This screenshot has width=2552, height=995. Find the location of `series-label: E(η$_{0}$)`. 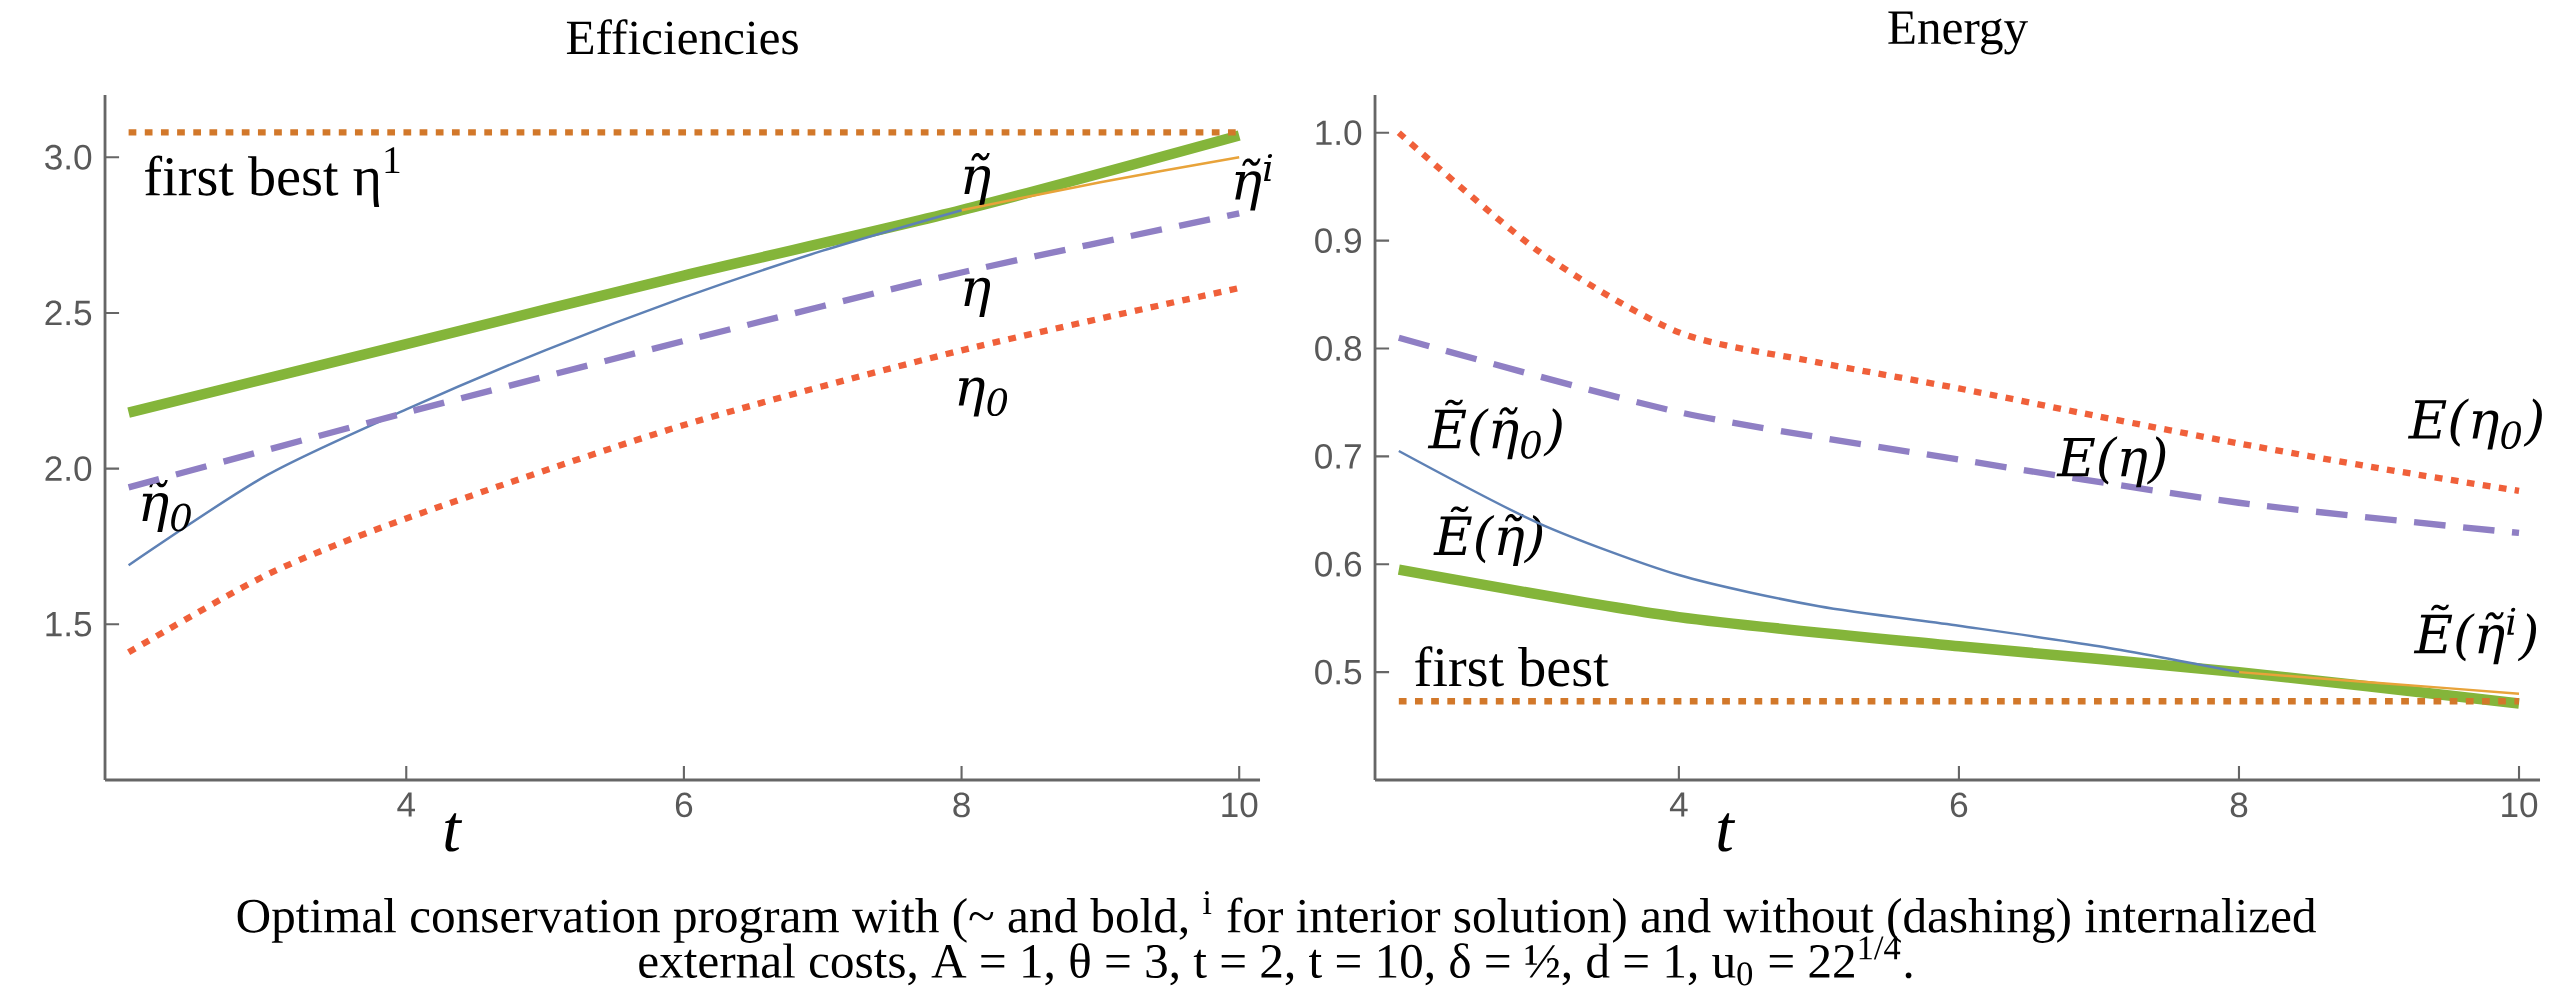

series-label: E(η$_{0}$) is located at coordinates (2474, 424).